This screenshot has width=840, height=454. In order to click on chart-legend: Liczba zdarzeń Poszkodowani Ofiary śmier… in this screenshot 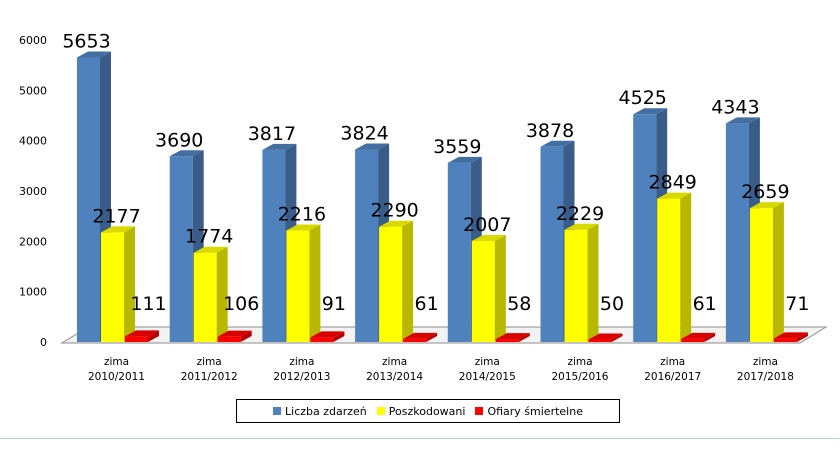, I will do `click(428, 411)`.